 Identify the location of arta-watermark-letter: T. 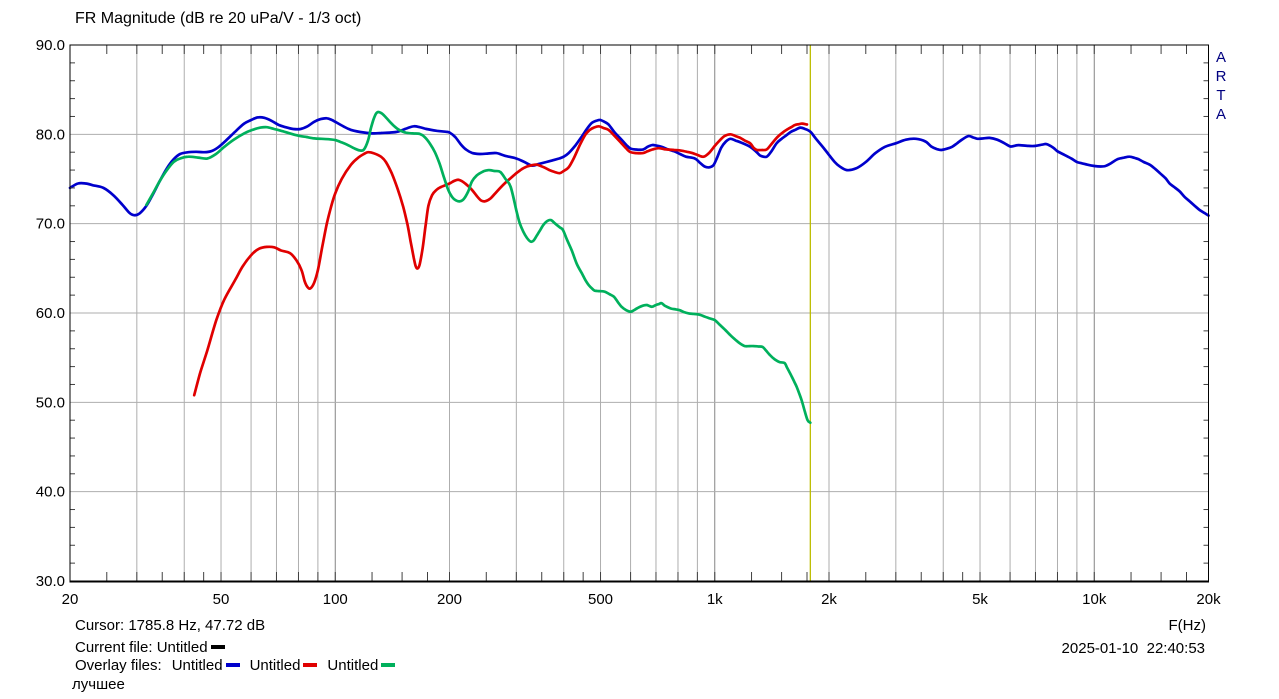
(1221, 95).